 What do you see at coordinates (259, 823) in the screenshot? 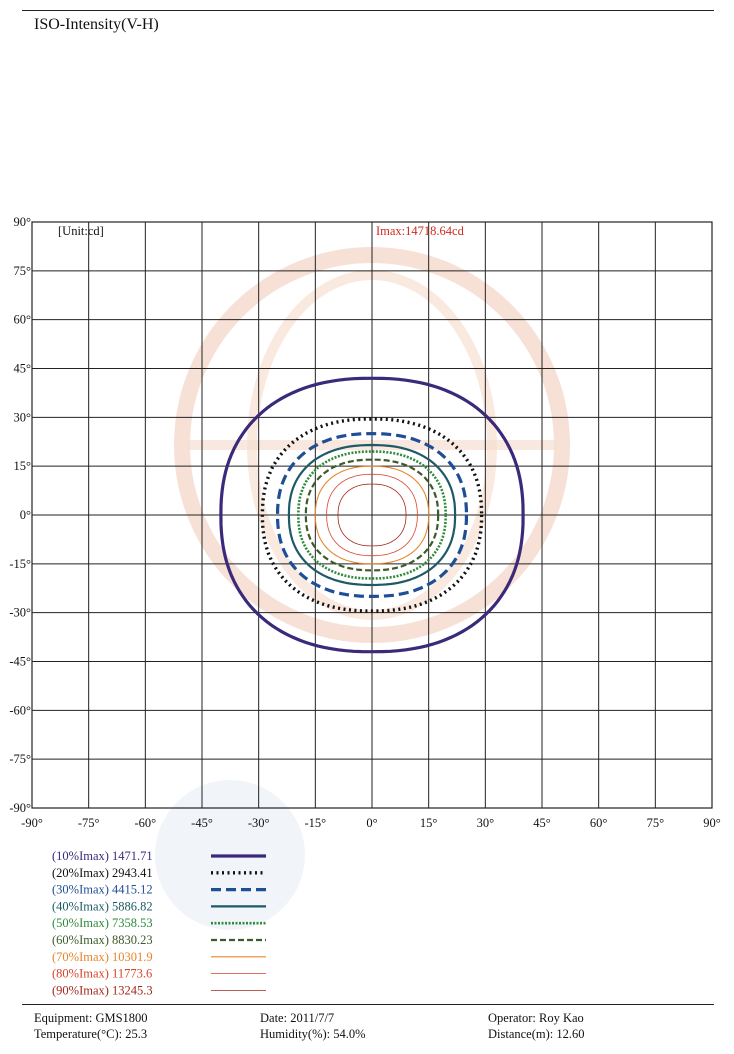
I see `x-tick-label: -30°` at bounding box center [259, 823].